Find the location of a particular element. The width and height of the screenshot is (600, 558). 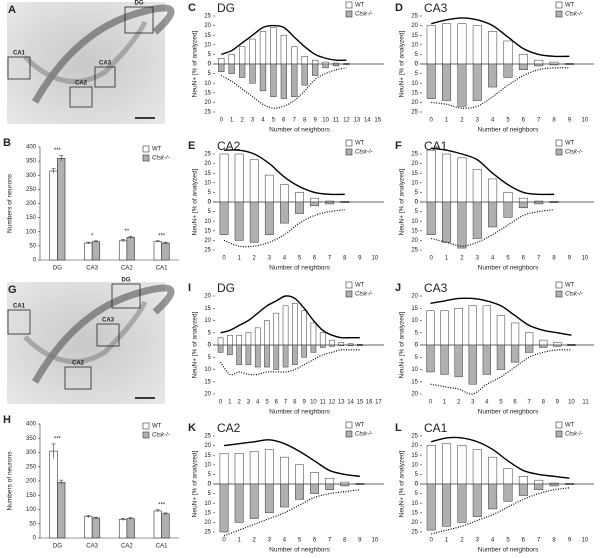

panel-title: DG is located at coordinates (226, 8).